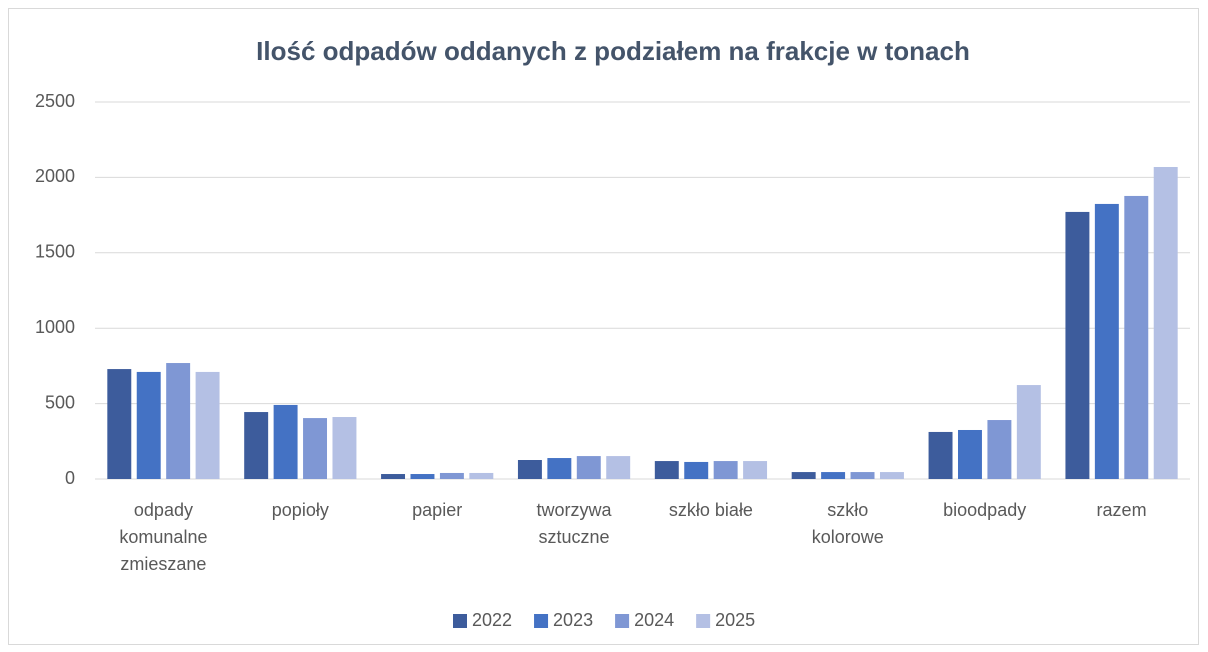  Describe the element at coordinates (492, 620) in the screenshot. I see `legend-label: 2022` at that location.